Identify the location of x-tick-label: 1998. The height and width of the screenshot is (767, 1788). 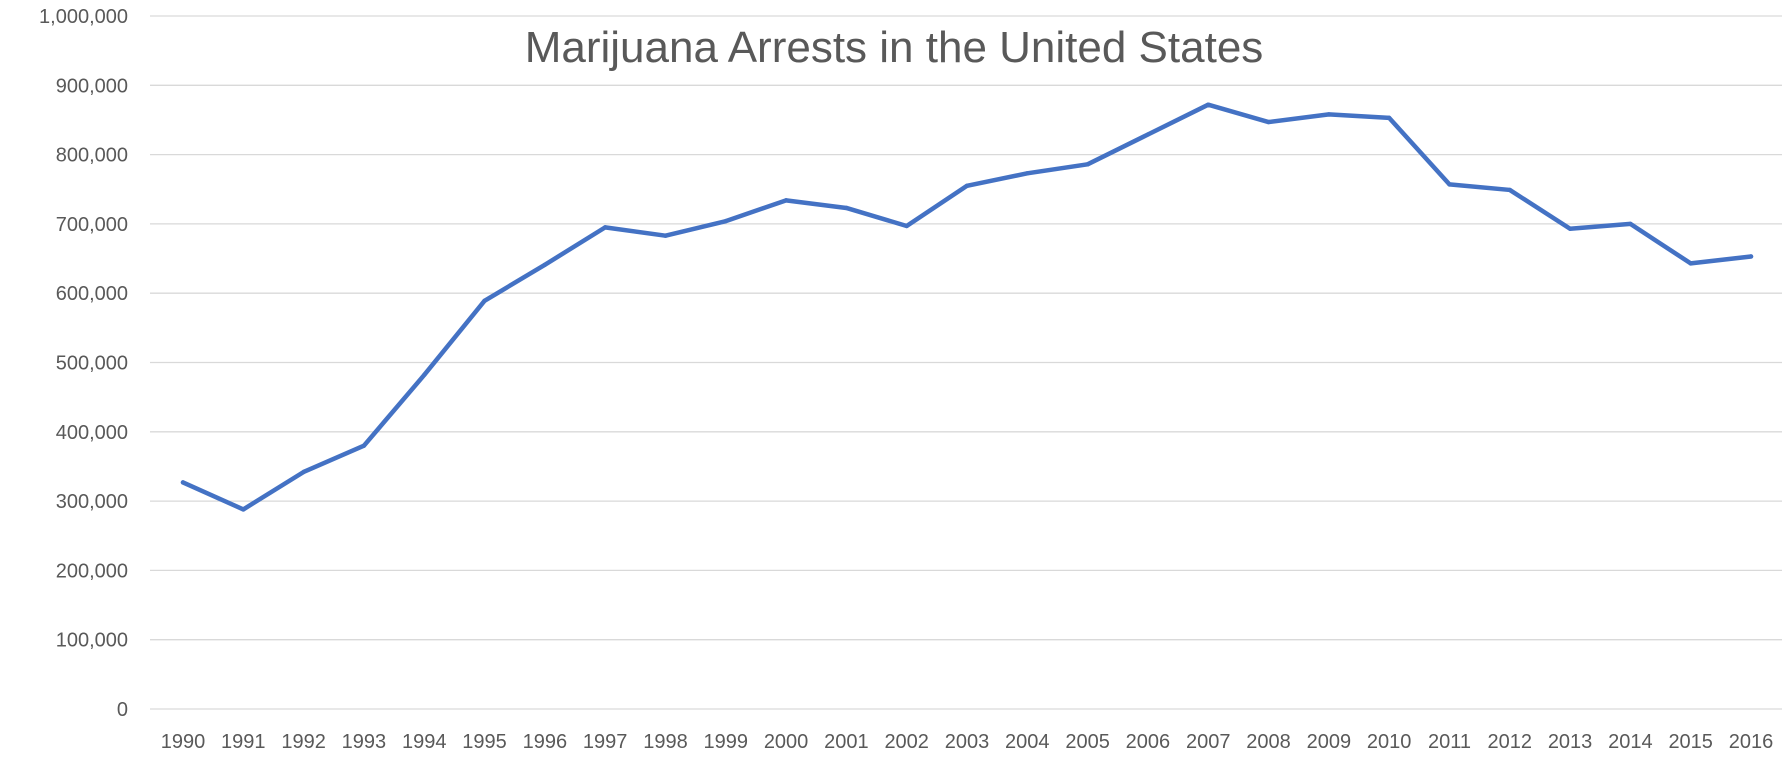
(665, 742).